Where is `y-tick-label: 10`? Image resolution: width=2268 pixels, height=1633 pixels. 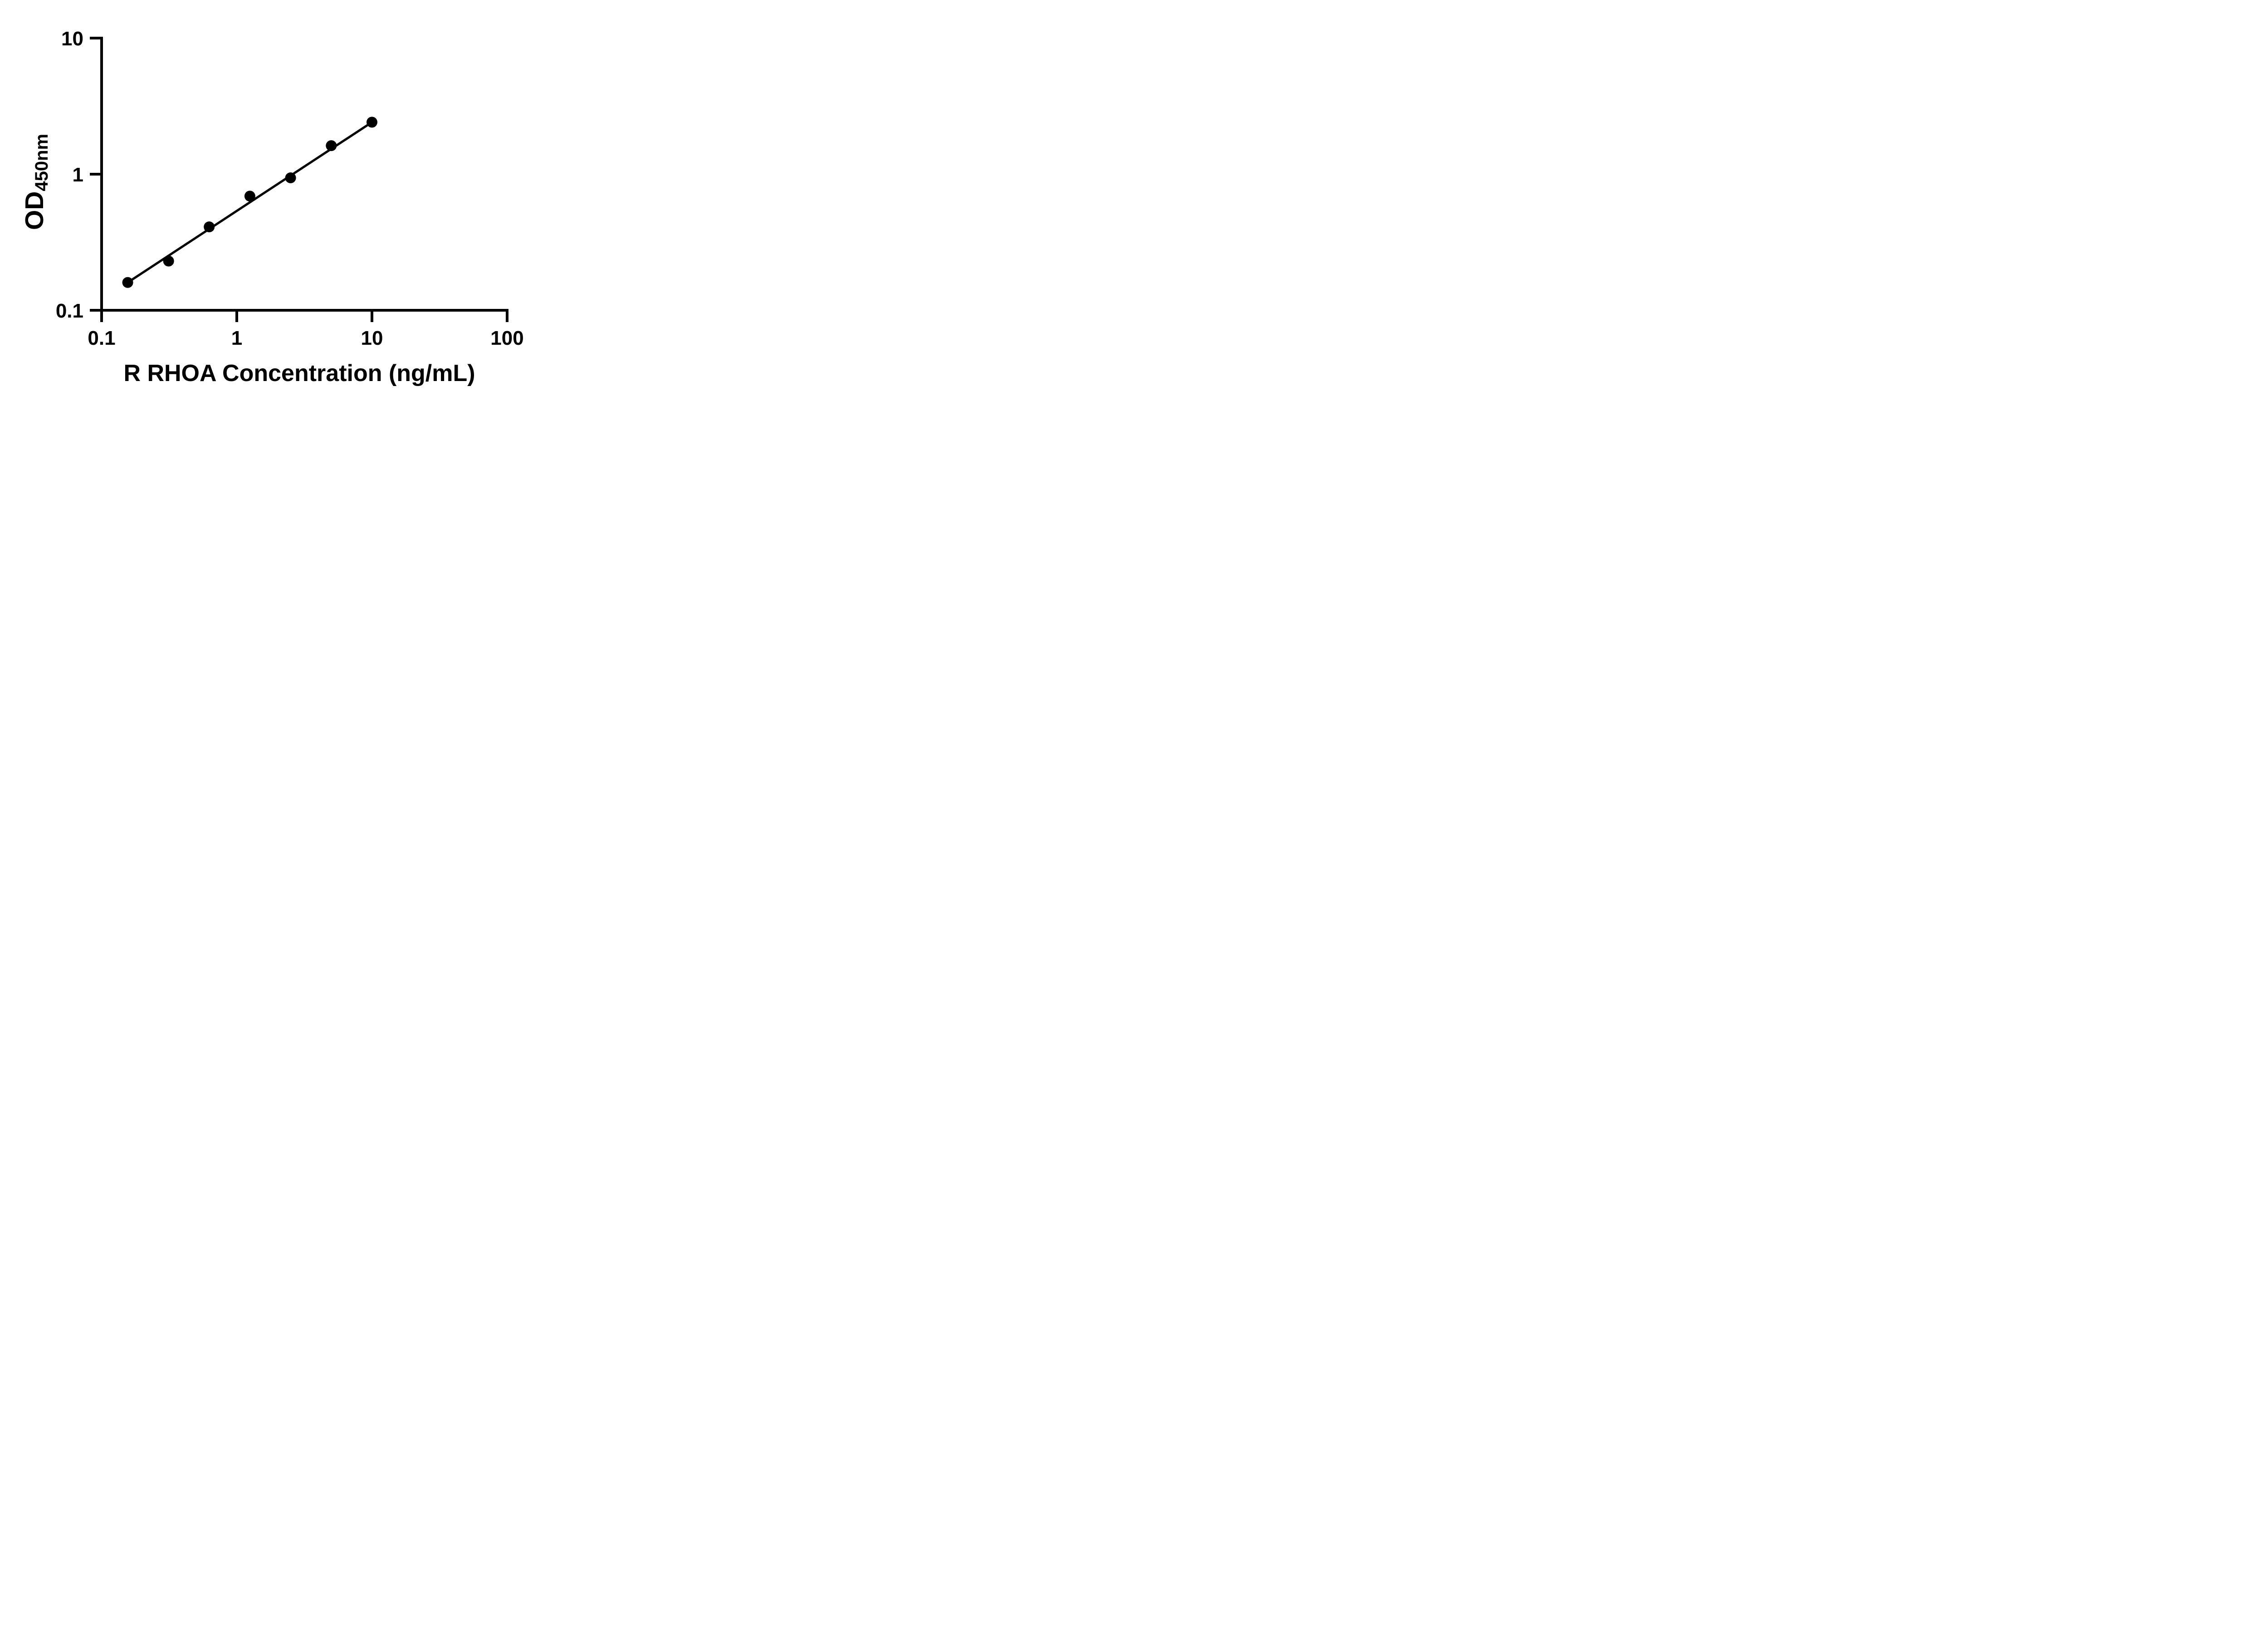
y-tick-label: 10 is located at coordinates (72, 39).